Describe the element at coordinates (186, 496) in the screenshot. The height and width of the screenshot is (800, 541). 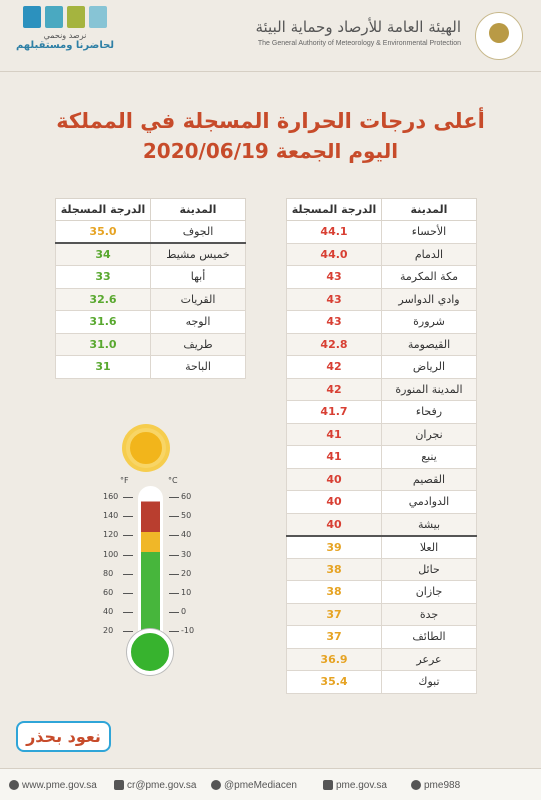
I see `celsius-tick-label: 60` at that location.